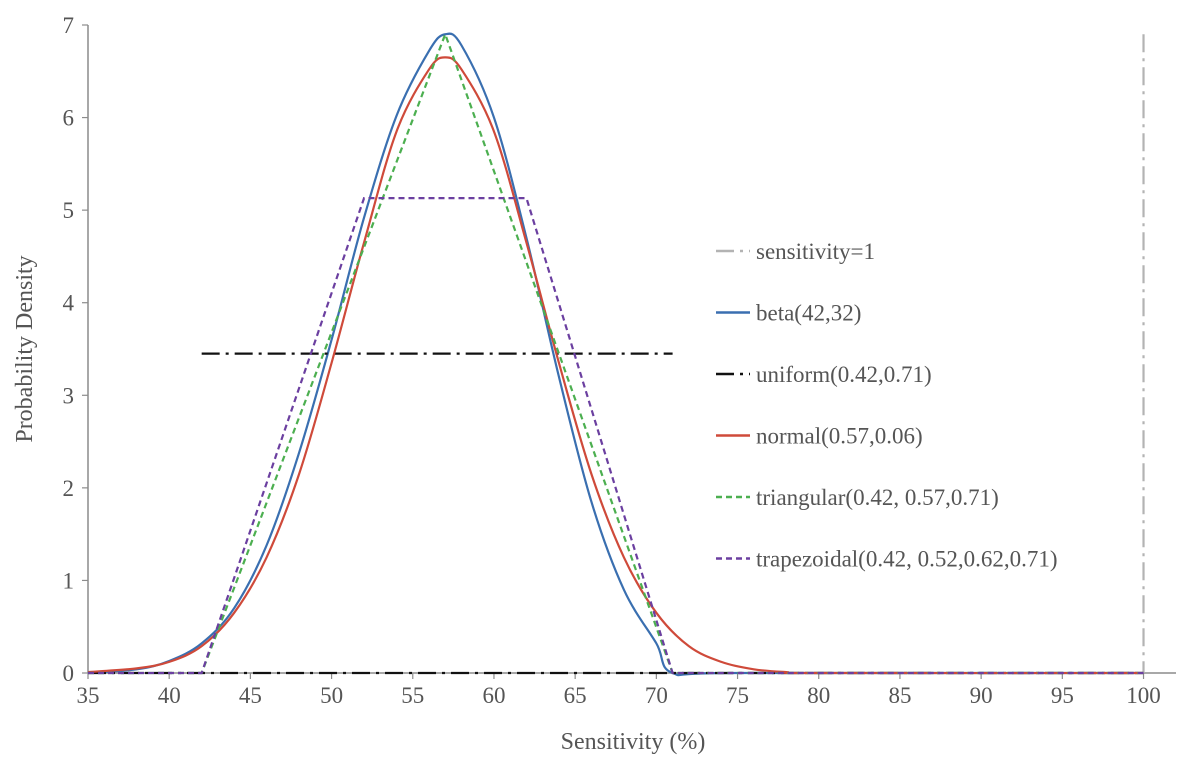  What do you see at coordinates (69, 488) in the screenshot?
I see `y-tick-label: 2` at bounding box center [69, 488].